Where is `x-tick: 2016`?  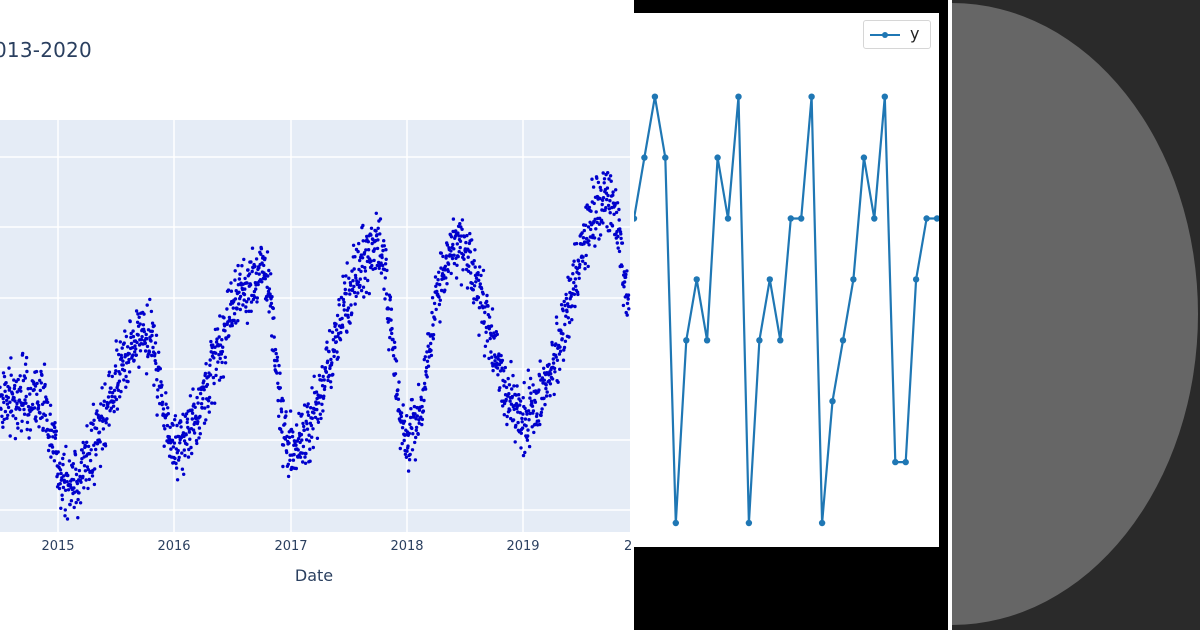 x-tick: 2016 is located at coordinates (173, 546).